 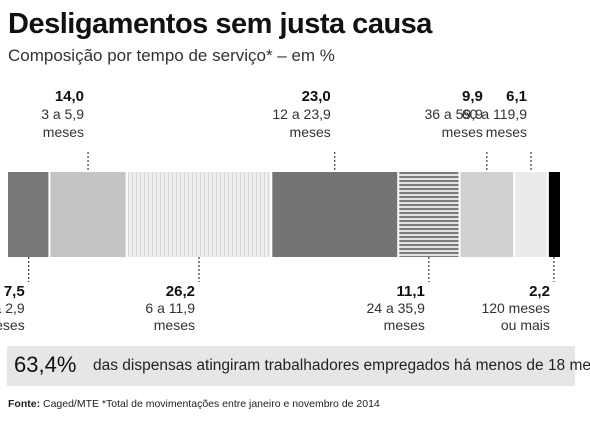 What do you see at coordinates (396, 308) in the screenshot?
I see `category-label: 24 a 35,9` at bounding box center [396, 308].